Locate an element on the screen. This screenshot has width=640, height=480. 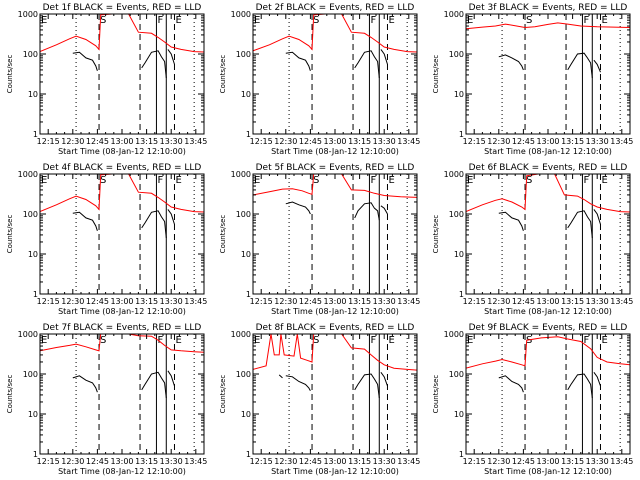
panel-title: Det 5f BLACK = Events, RED = LLD is located at coordinates (335, 168).